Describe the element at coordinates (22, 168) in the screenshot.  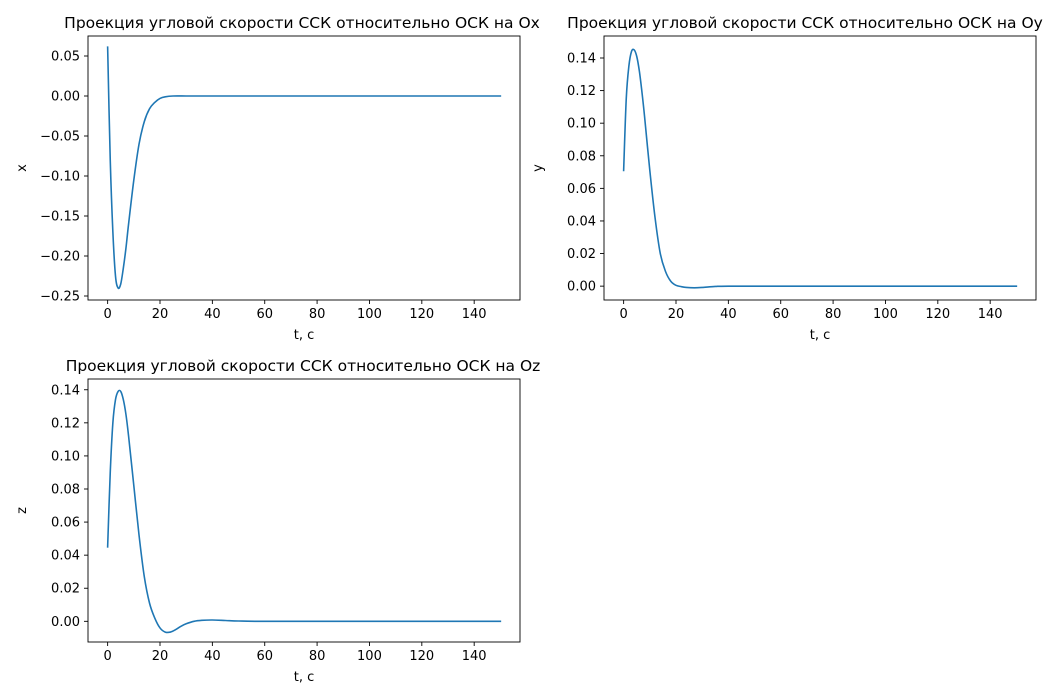
I see `y-axis-label-ox: x` at that location.